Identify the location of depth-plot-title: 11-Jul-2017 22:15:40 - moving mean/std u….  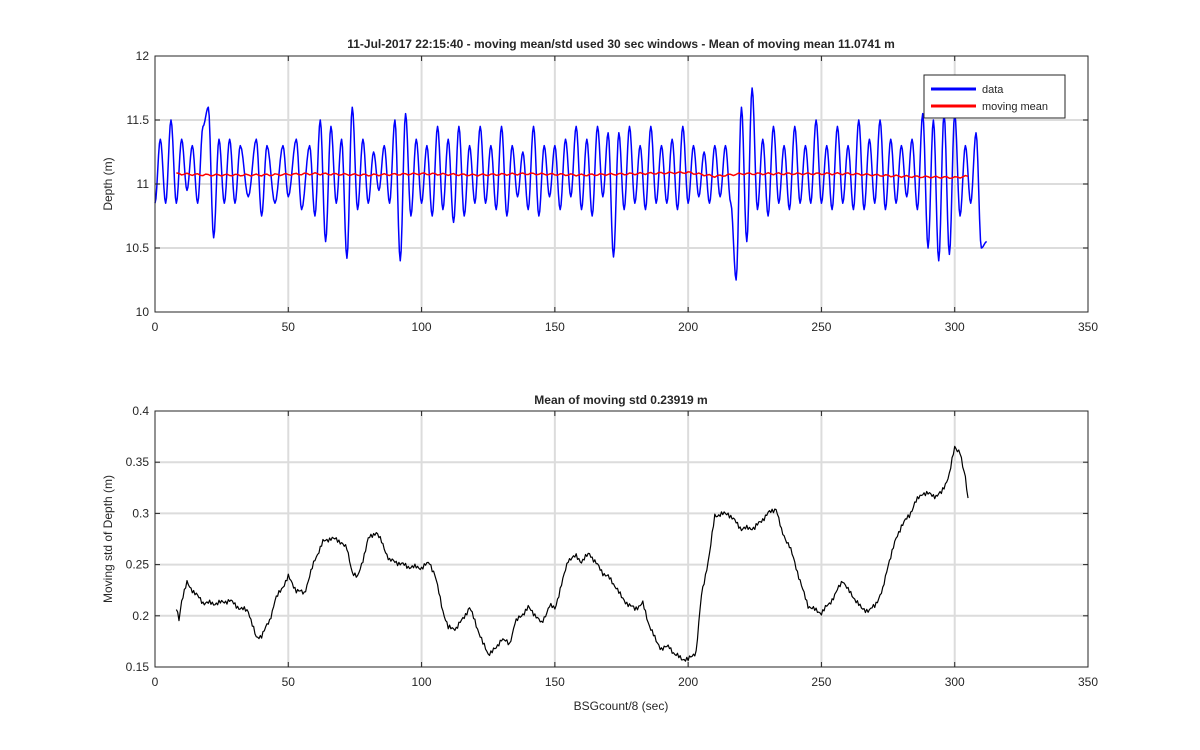
(621, 44).